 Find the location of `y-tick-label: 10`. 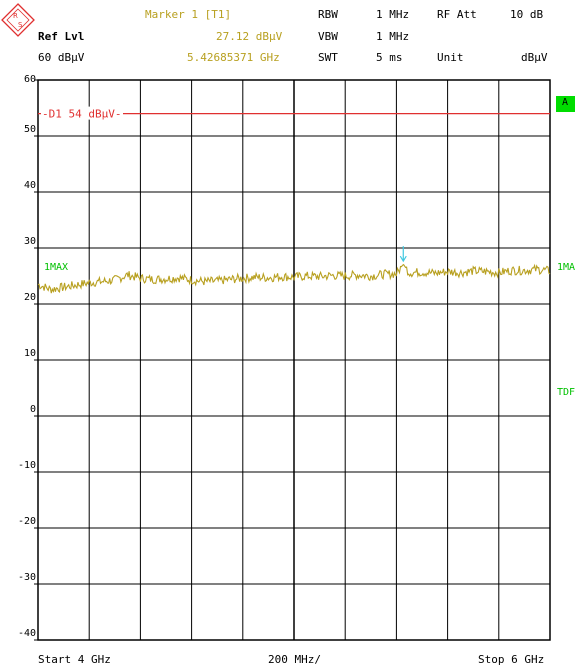

y-tick-label: 10 is located at coordinates (29, 353).